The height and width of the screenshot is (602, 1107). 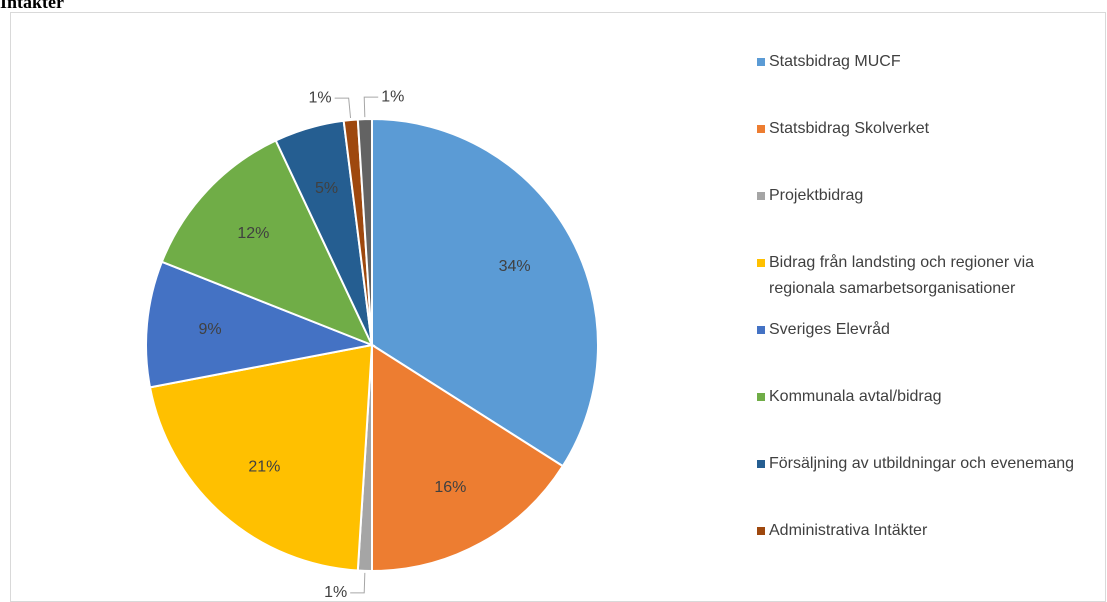 What do you see at coordinates (32, 6) in the screenshot?
I see `chart-title: Intäkter` at bounding box center [32, 6].